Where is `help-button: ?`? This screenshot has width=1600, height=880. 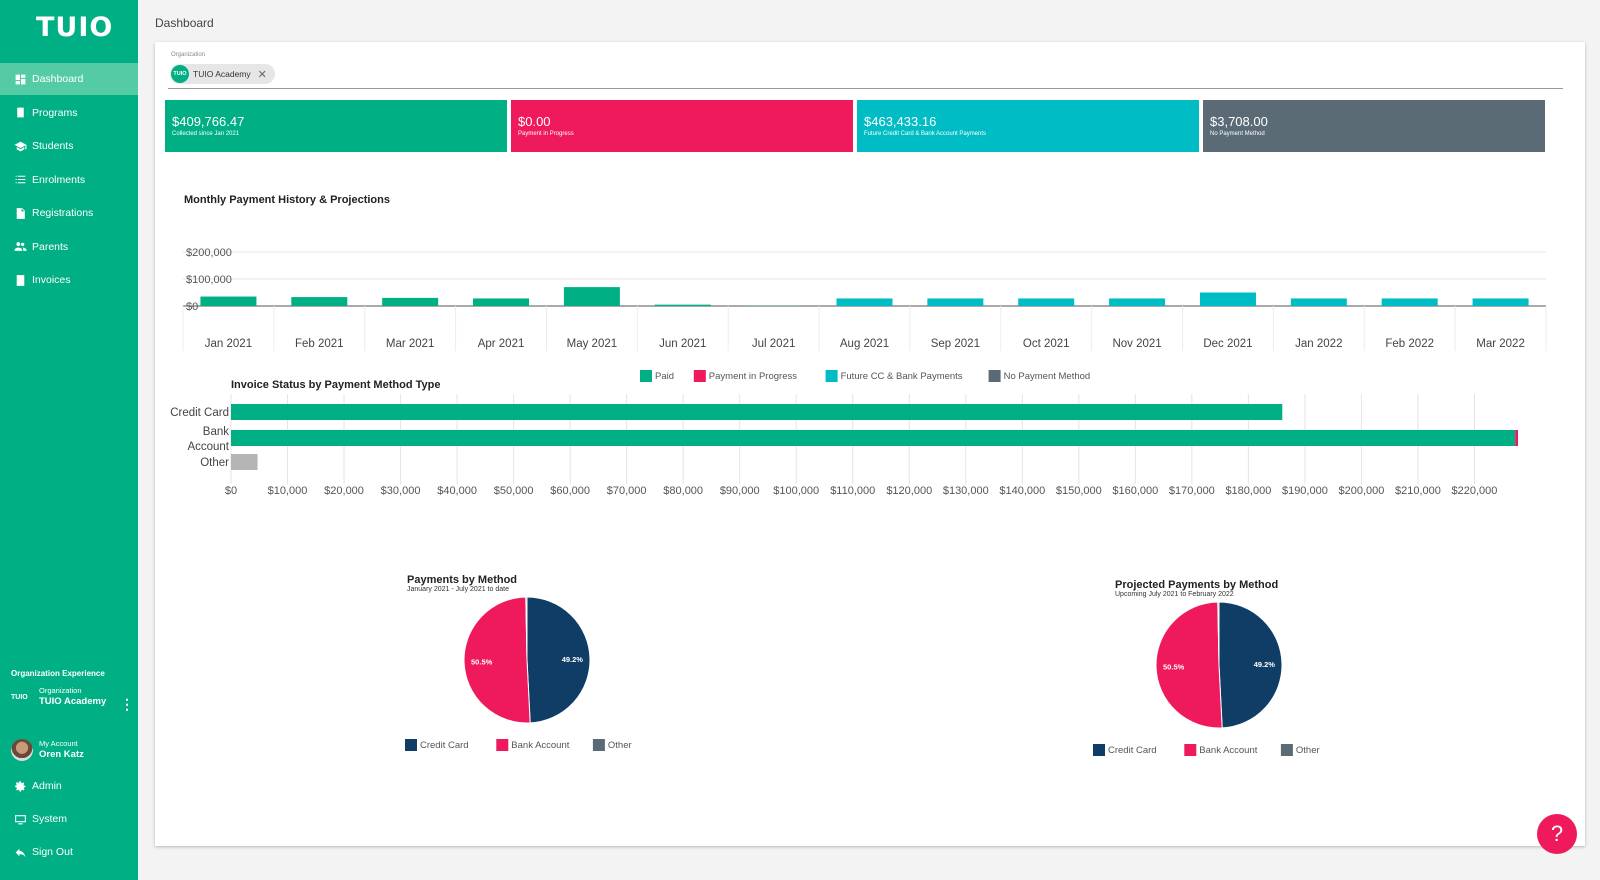 help-button: ? is located at coordinates (1557, 834).